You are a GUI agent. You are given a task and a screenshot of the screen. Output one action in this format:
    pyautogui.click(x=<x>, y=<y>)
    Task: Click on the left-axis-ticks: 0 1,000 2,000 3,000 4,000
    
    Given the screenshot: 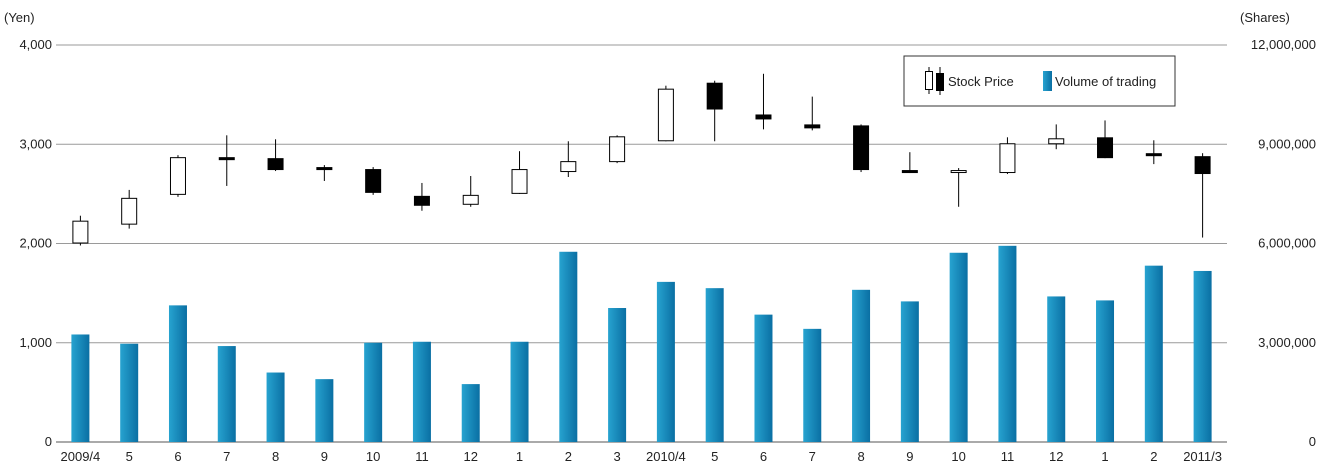 What is the action you would take?
    pyautogui.click(x=35, y=243)
    